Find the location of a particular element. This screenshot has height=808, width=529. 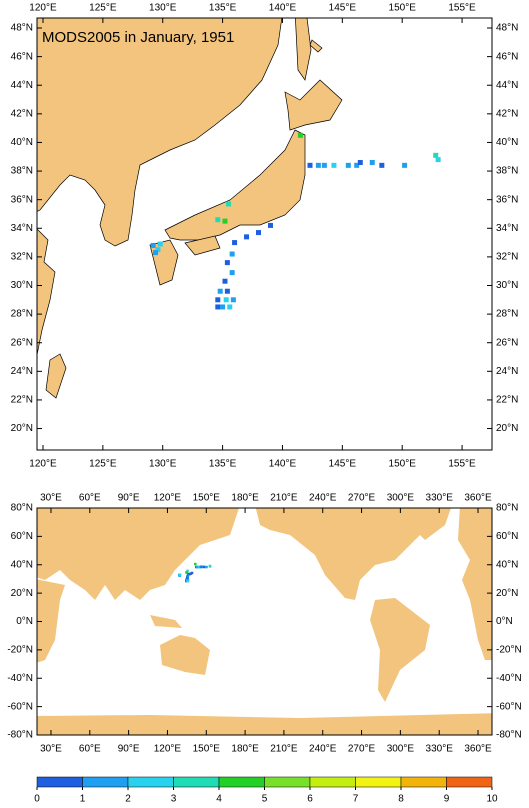

y-tick-label: -60°N is located at coordinates (509, 706).